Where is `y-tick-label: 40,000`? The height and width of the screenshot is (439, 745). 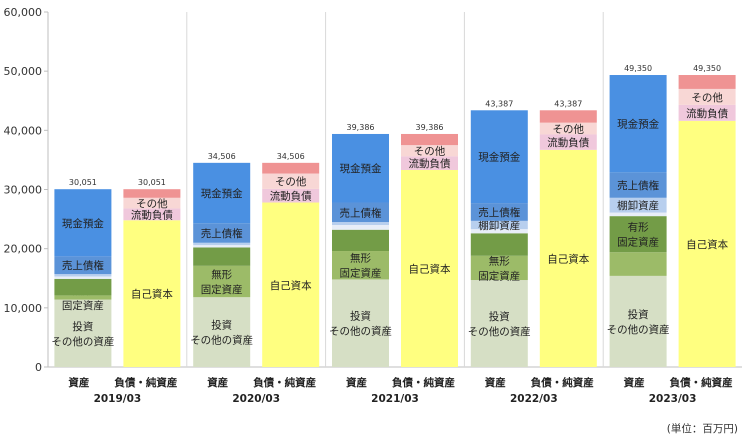
y-tick-label: 40,000 is located at coordinates (23, 130).